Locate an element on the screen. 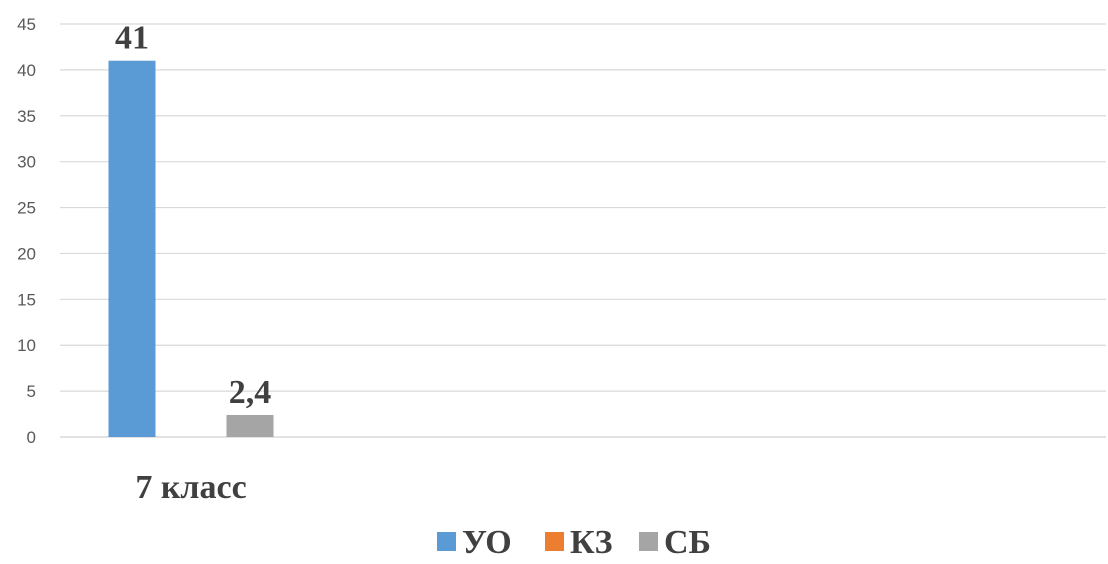 Image resolution: width=1108 pixels, height=564 pixels. legend: УО КЗ СБ is located at coordinates (574, 542).